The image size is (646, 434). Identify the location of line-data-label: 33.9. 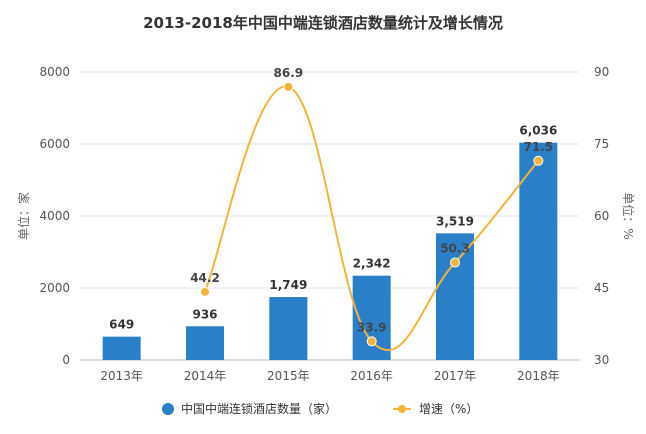
(372, 327).